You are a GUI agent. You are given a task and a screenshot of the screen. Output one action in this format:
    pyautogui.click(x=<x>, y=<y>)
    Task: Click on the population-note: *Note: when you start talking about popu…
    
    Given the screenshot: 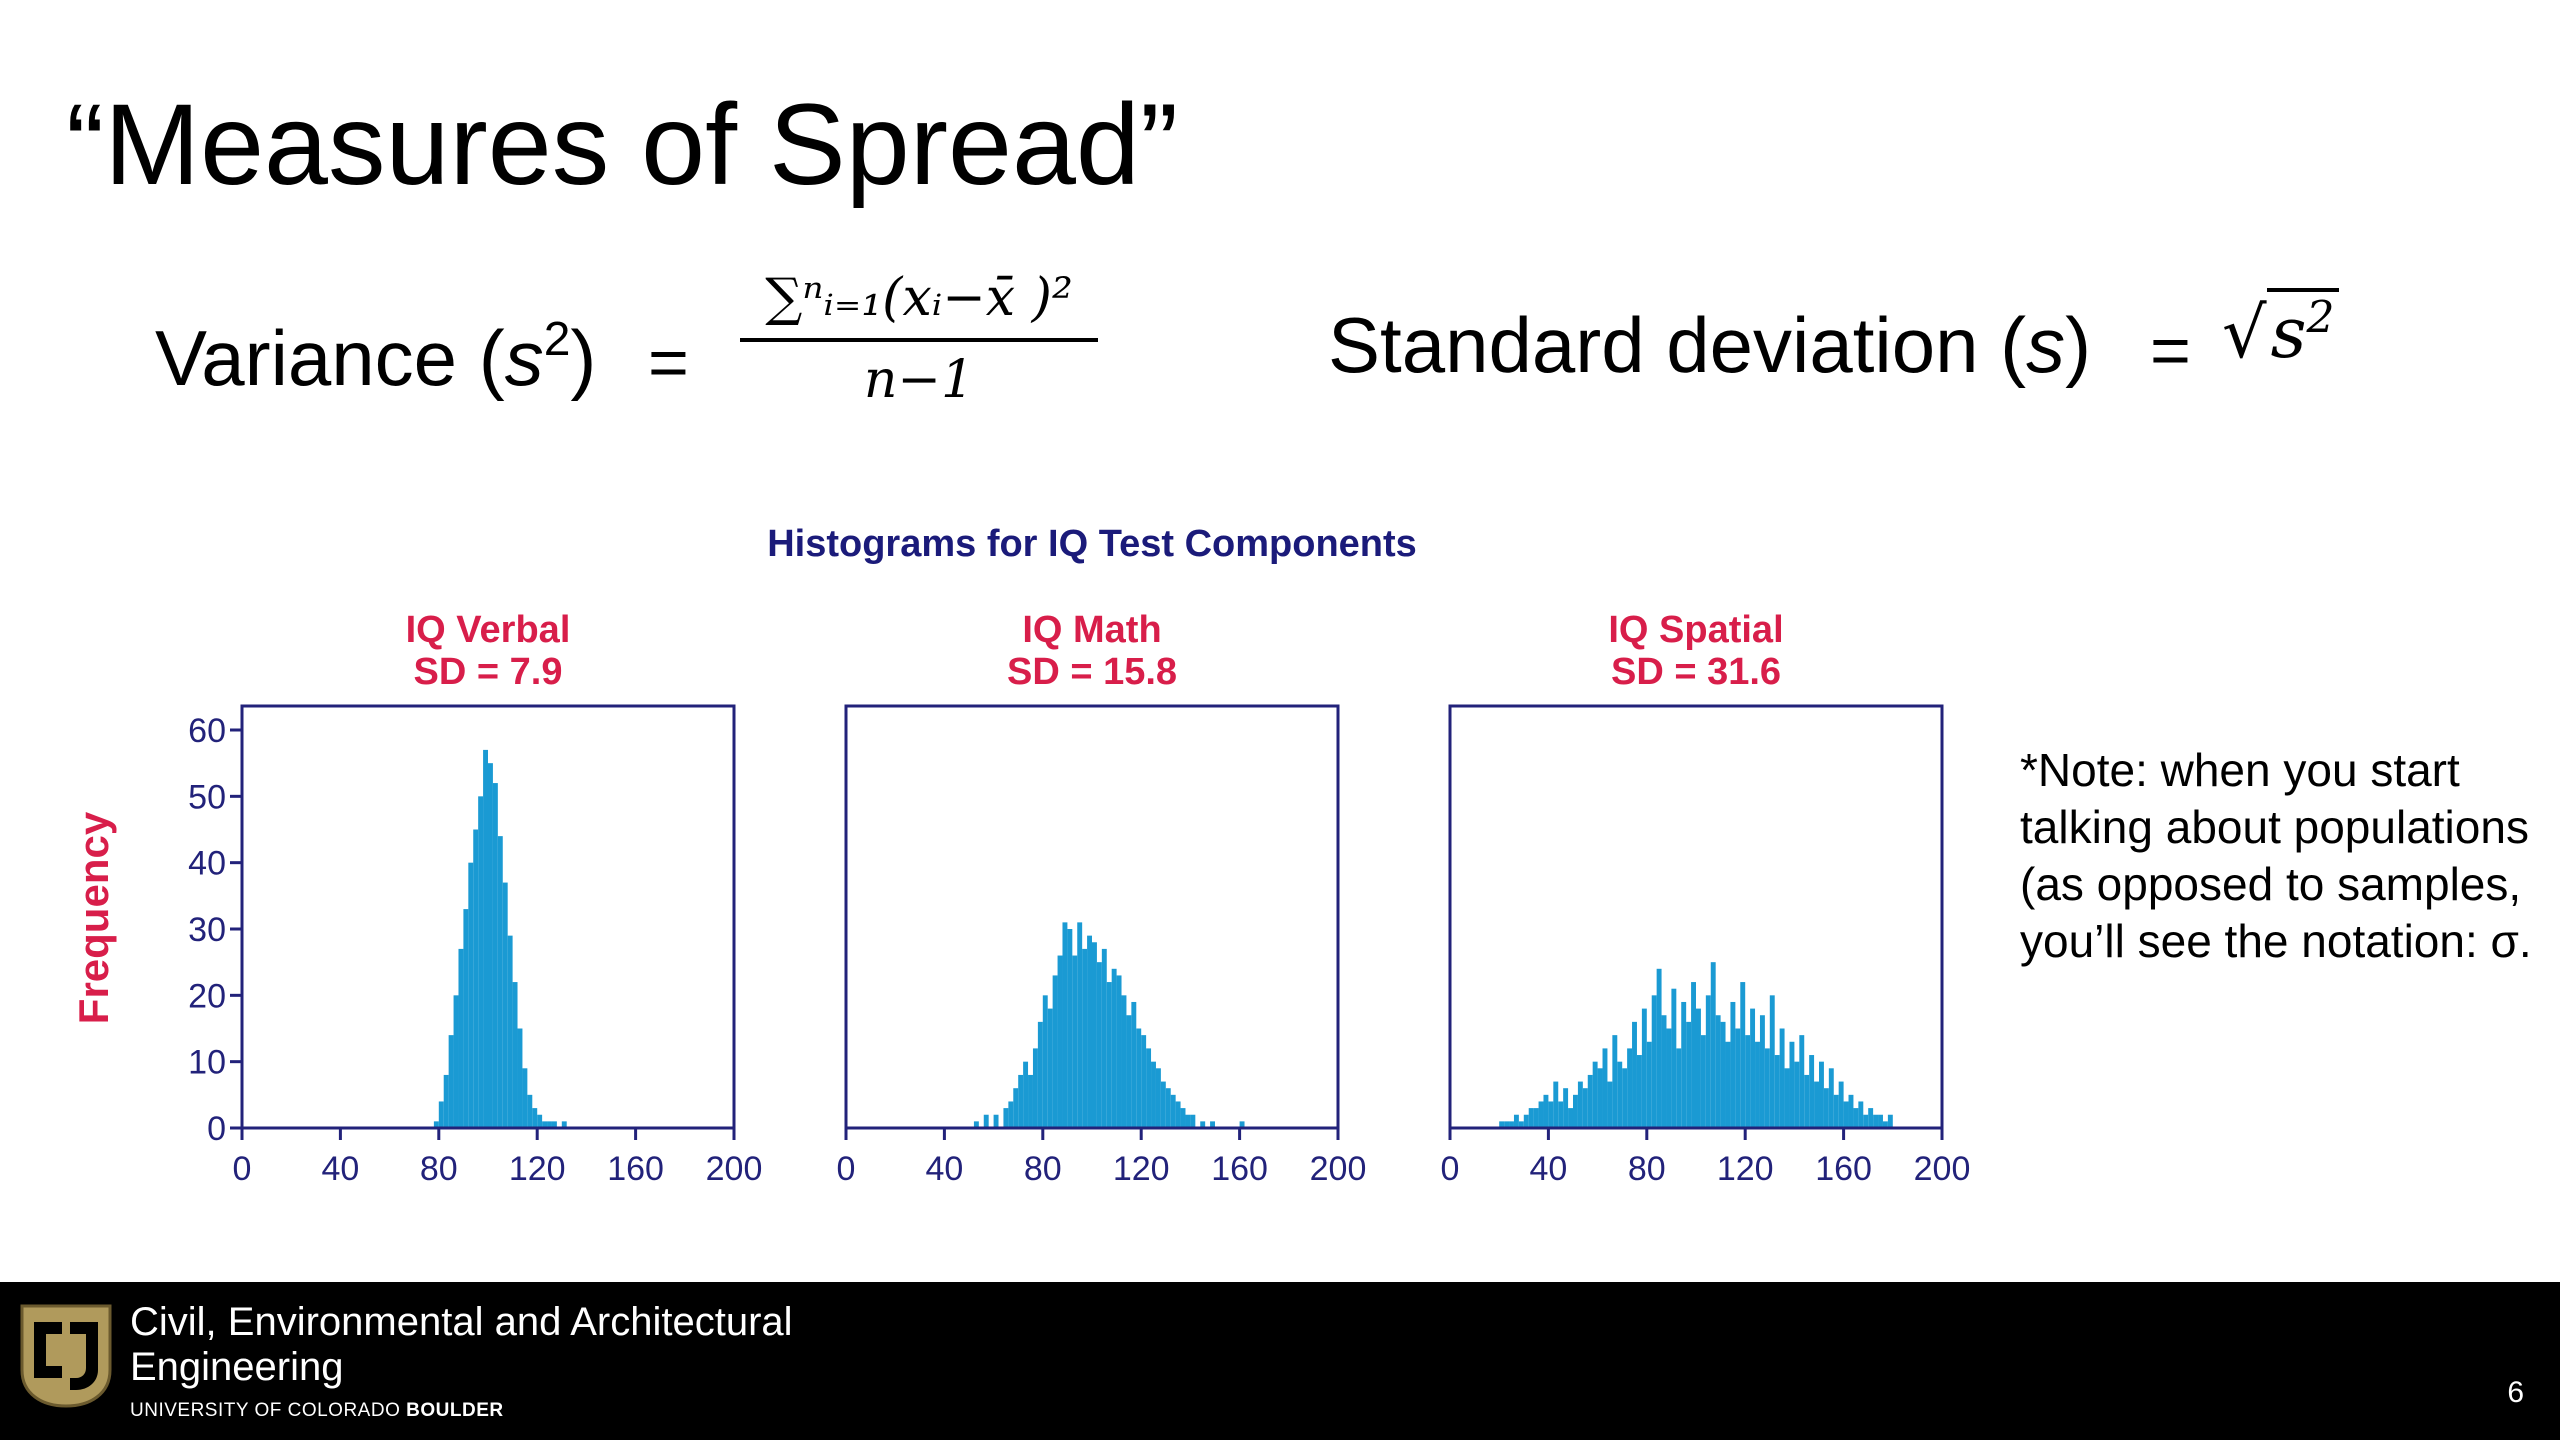 What is the action you would take?
    pyautogui.click(x=2276, y=855)
    